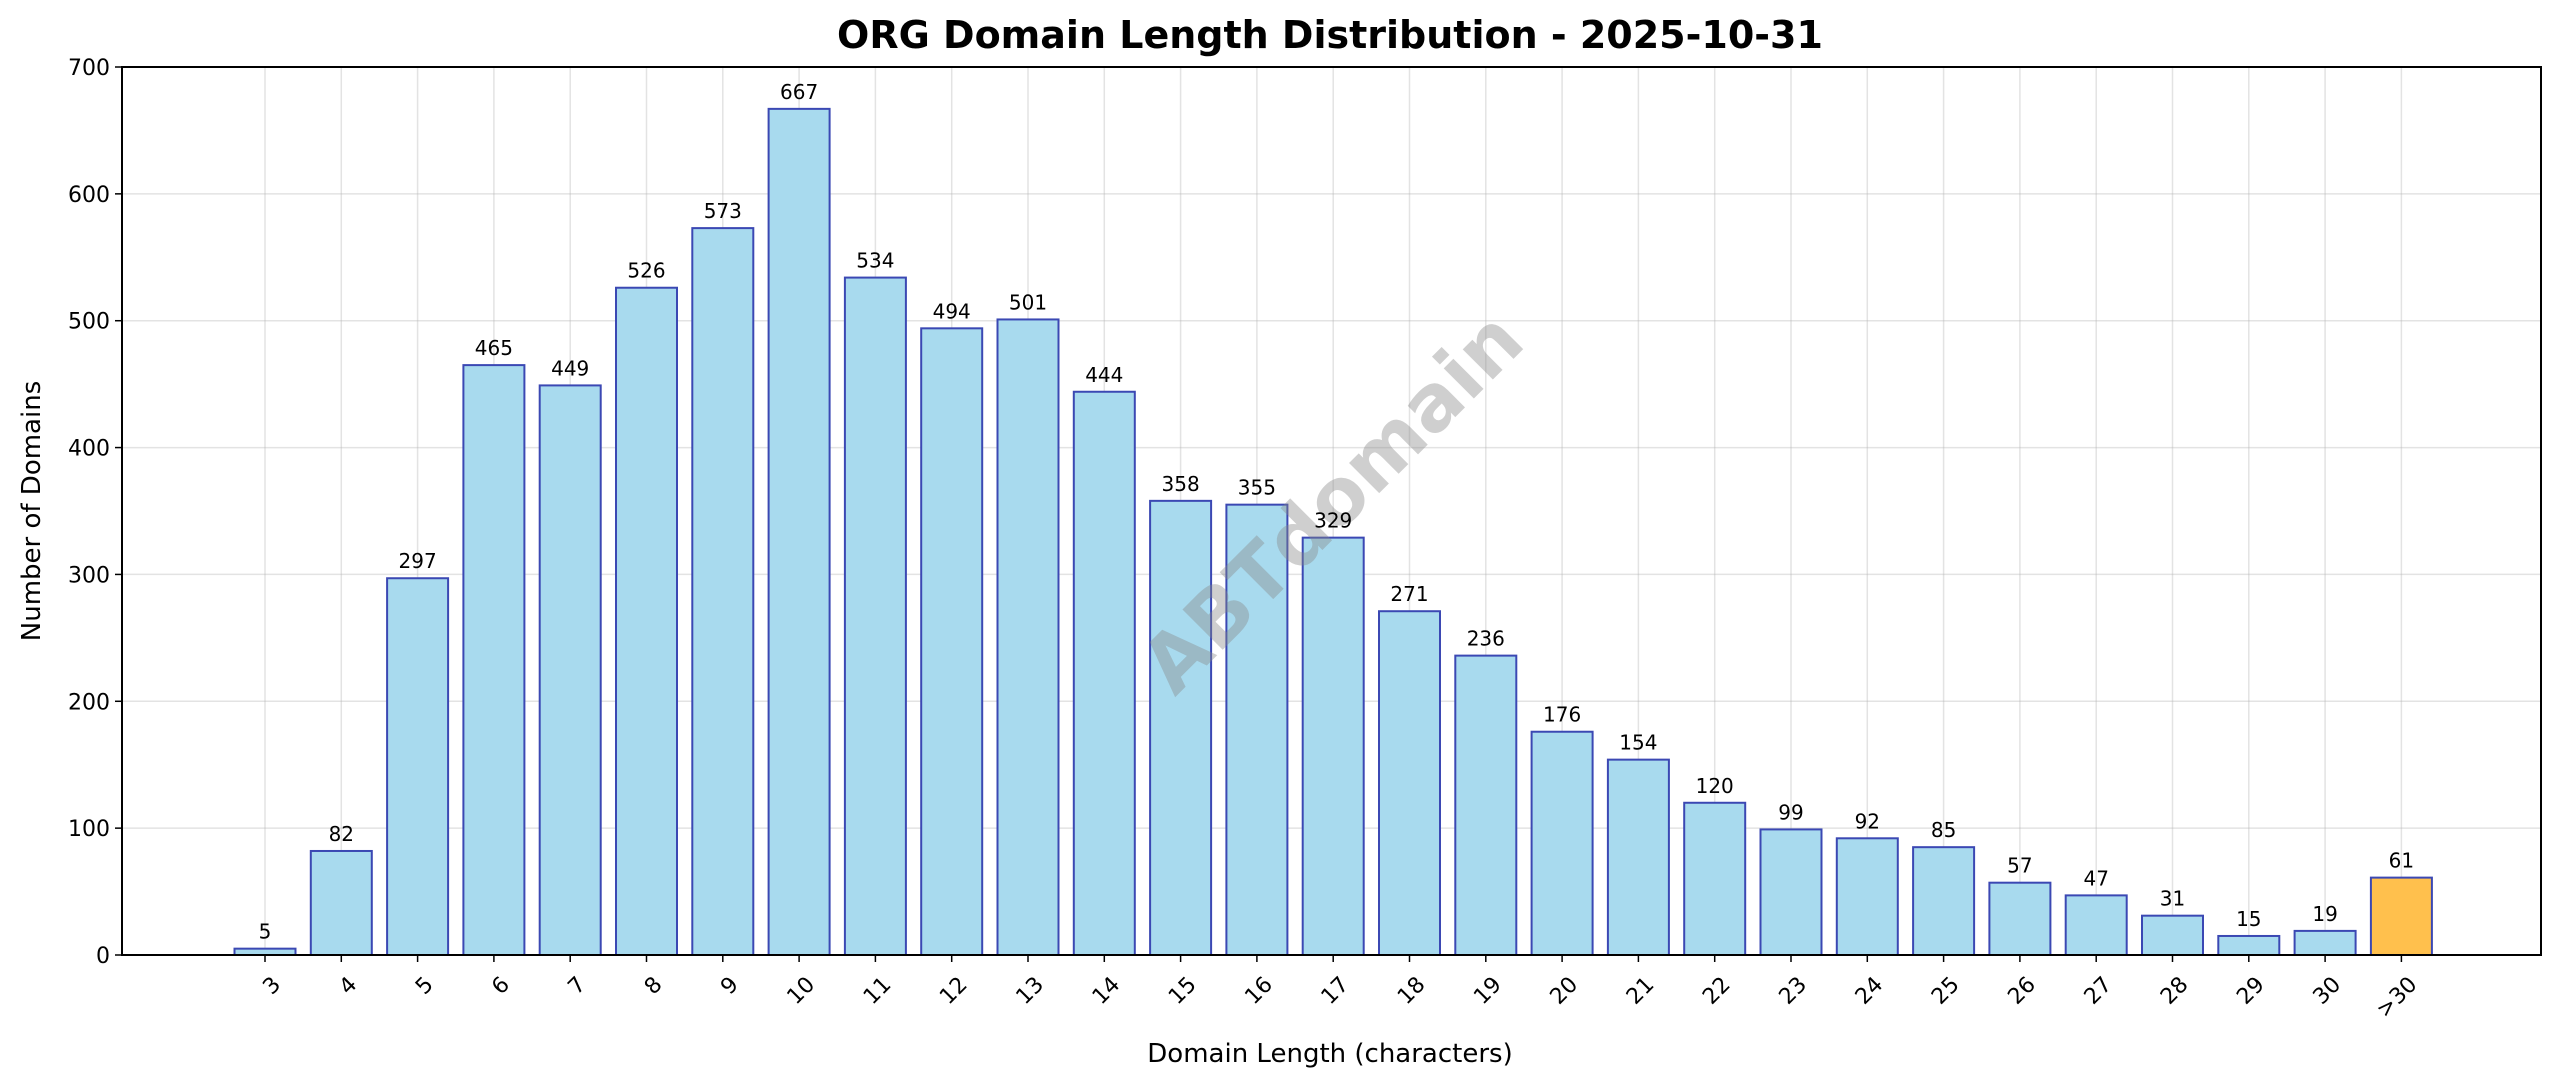 The height and width of the screenshot is (1087, 2560). I want to click on x-tick-label: 23, so click(1793, 990).